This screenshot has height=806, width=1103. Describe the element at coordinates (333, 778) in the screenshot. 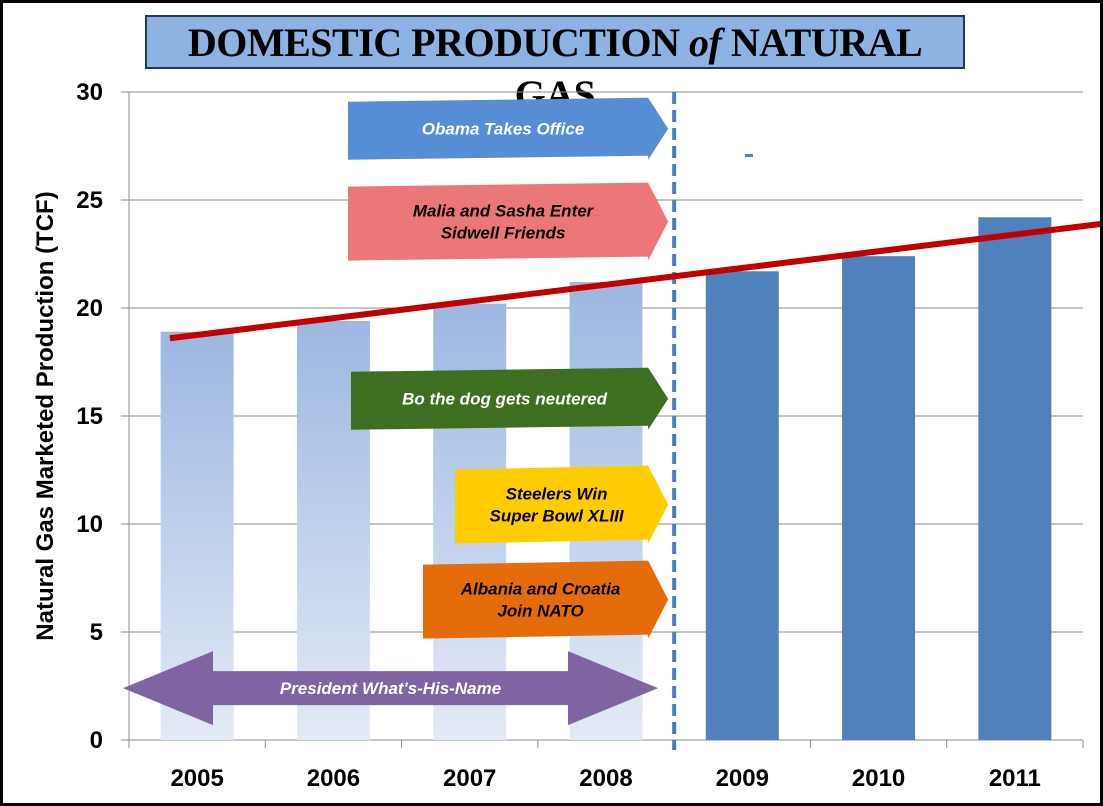

I see `x-tick-label: 2006` at that location.